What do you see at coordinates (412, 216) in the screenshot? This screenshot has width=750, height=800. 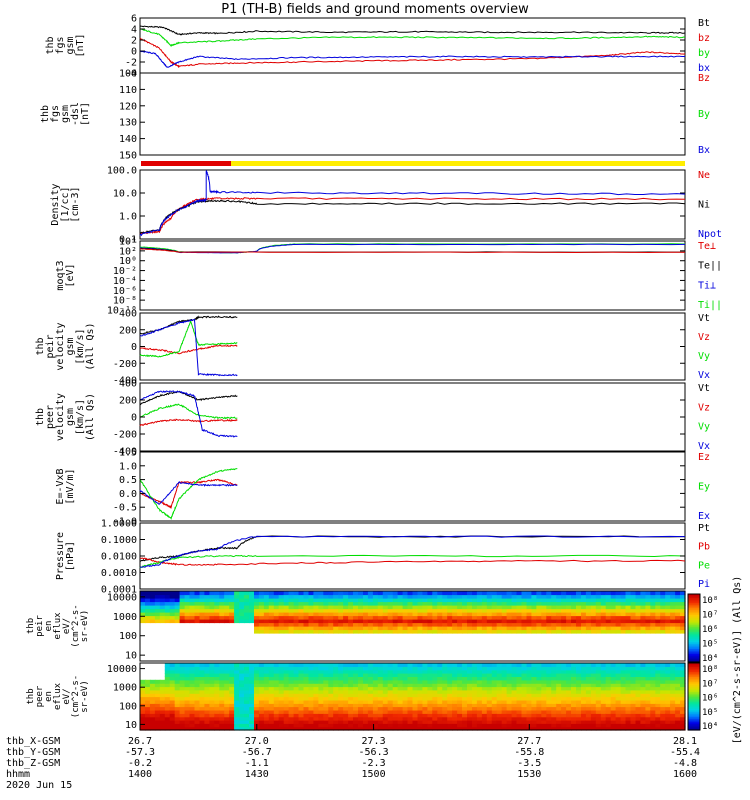 I see `series-density-Ne` at bounding box center [412, 216].